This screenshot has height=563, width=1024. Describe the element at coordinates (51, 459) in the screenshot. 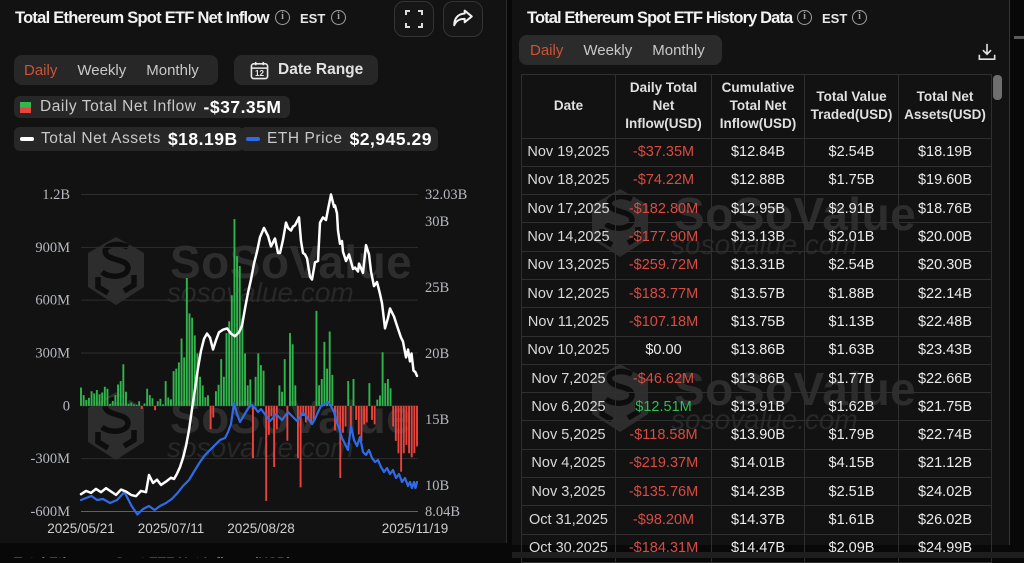

I see `svg-text: -300M` at that location.